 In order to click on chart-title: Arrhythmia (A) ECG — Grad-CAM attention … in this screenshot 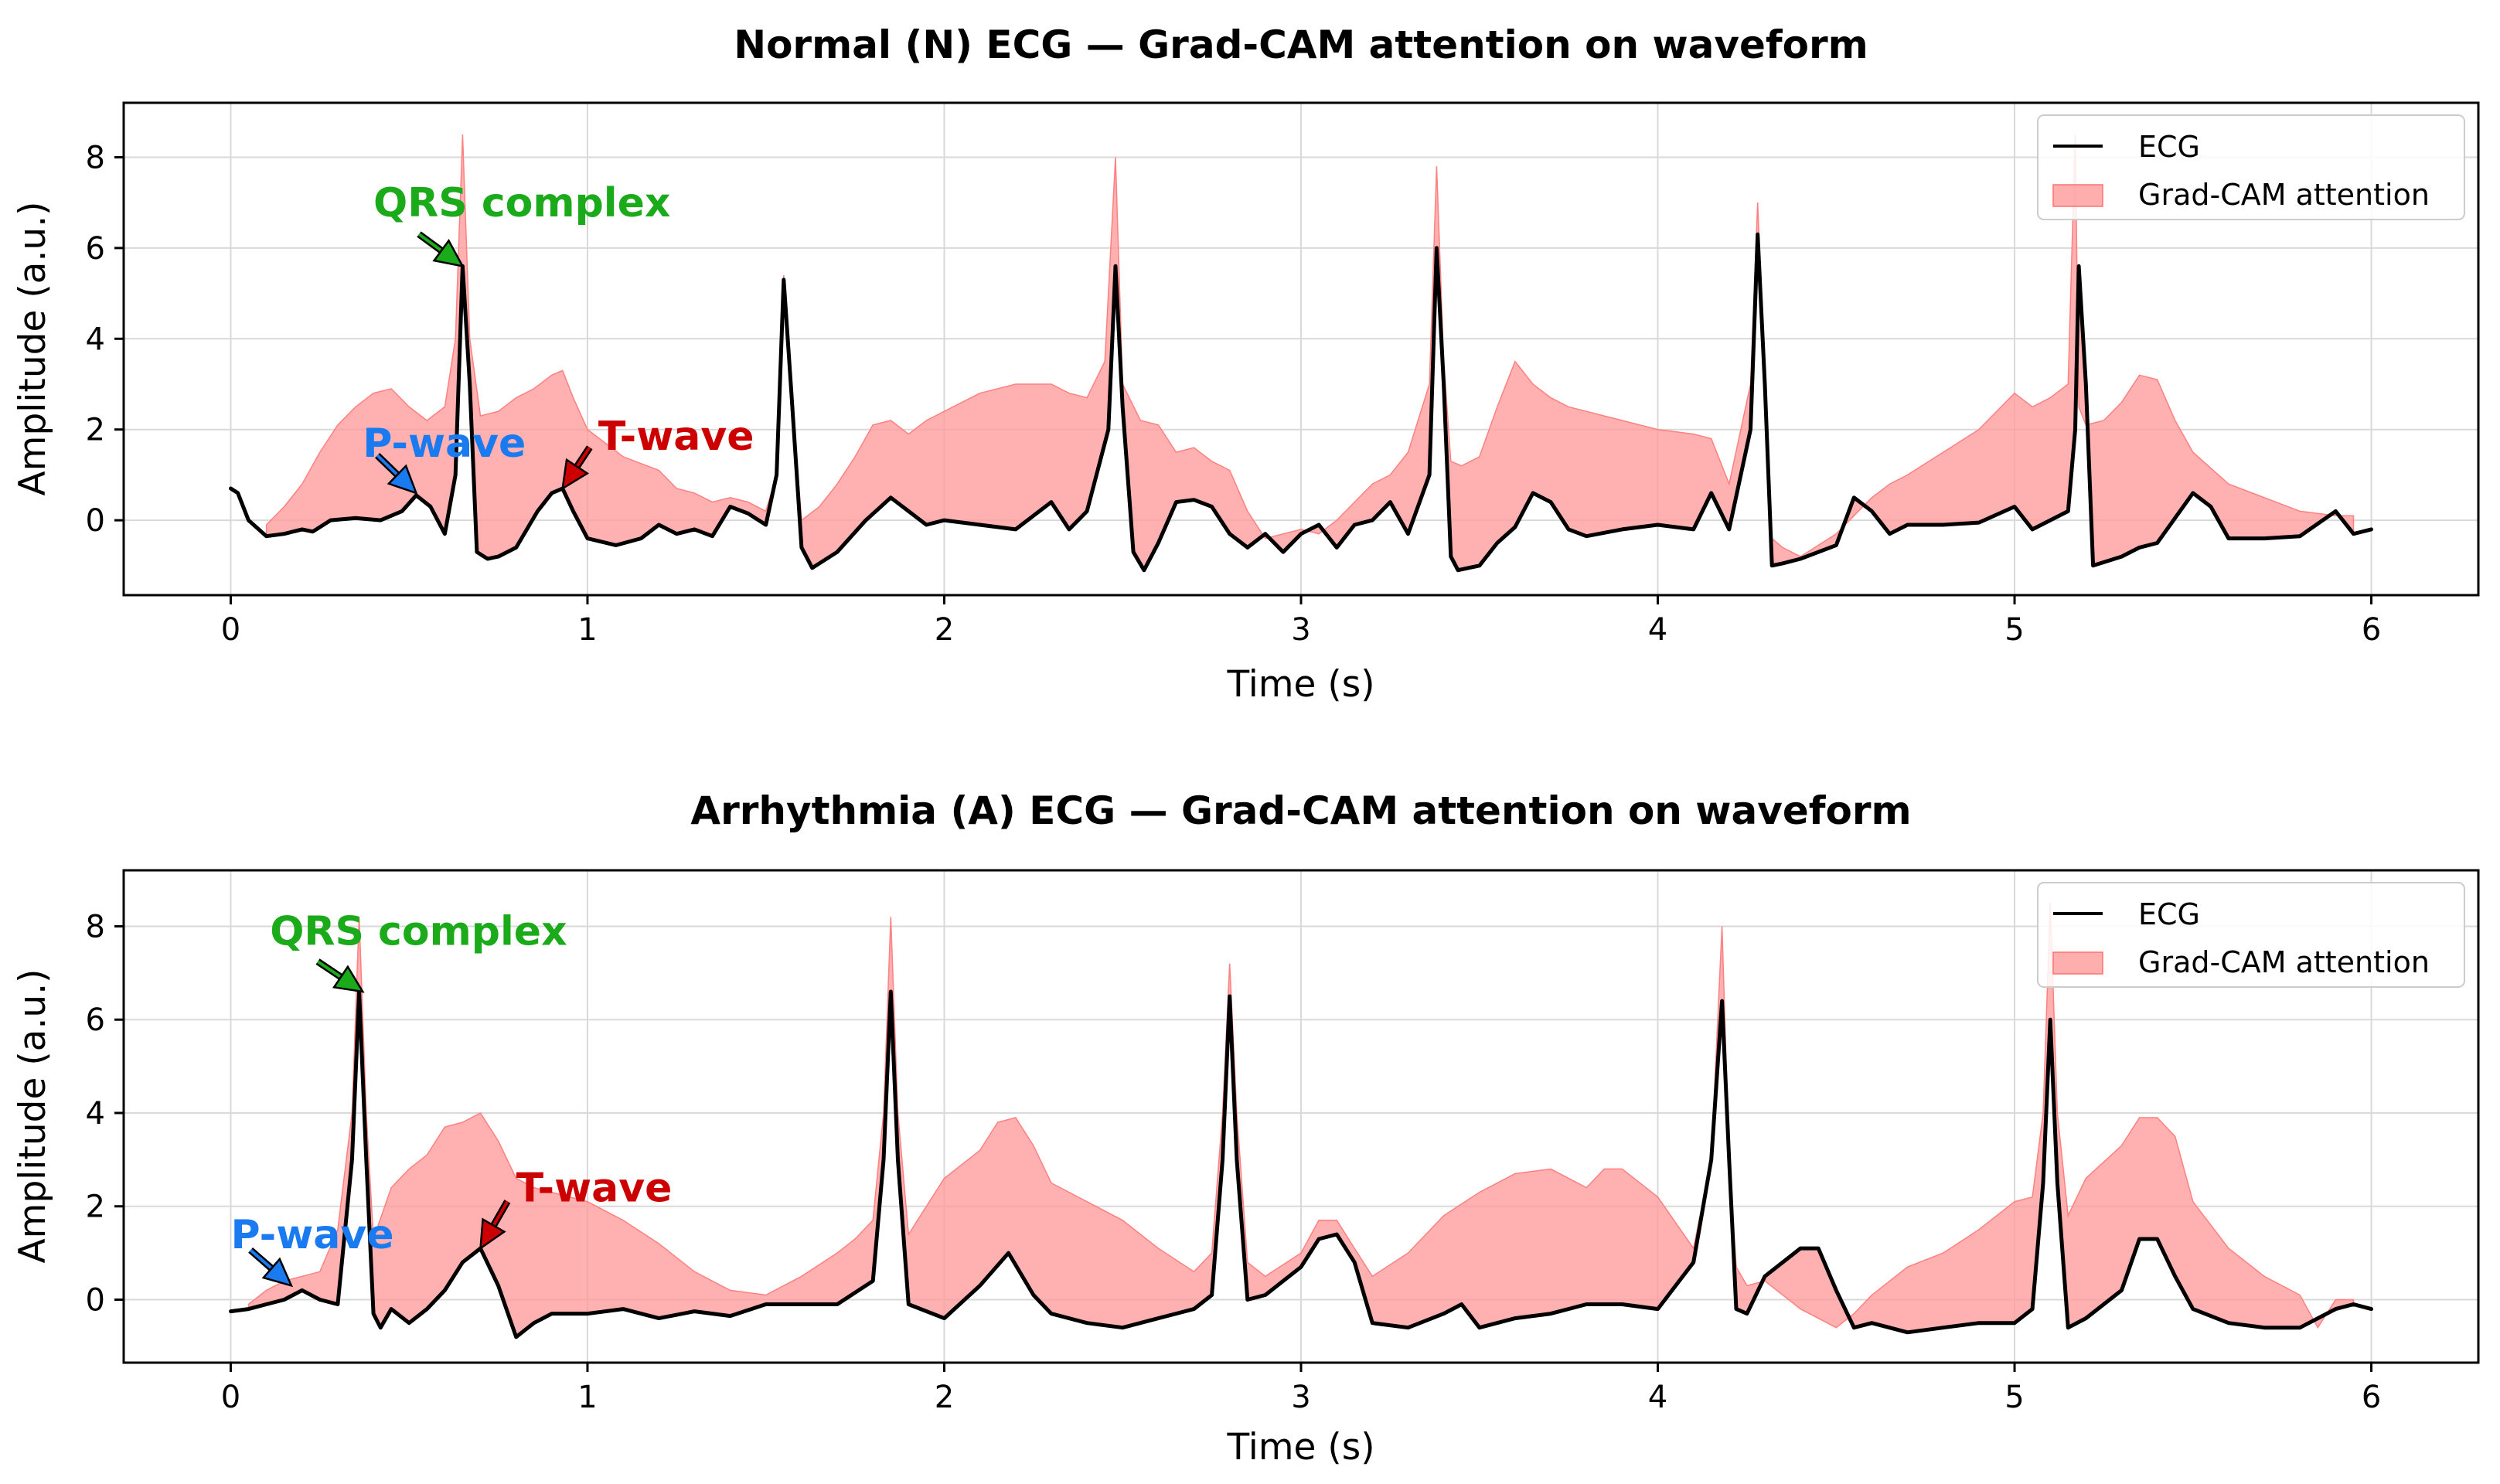, I will do `click(1300, 810)`.